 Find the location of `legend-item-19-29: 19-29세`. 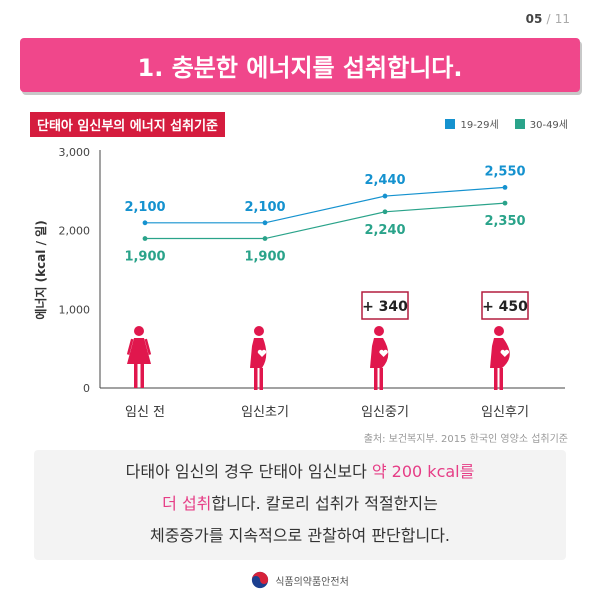

legend-item-19-29: 19-29세 is located at coordinates (472, 123).